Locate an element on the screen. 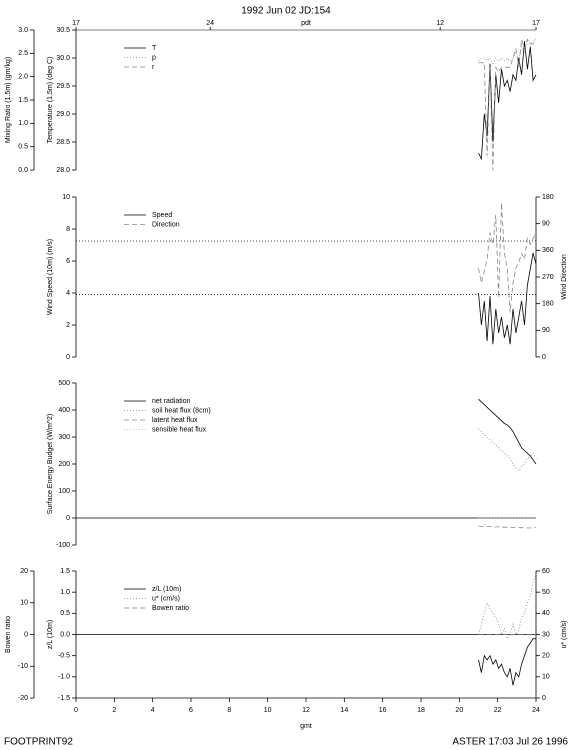 This screenshot has height=750, width=572. y-tick-label: 30 is located at coordinates (546, 634).